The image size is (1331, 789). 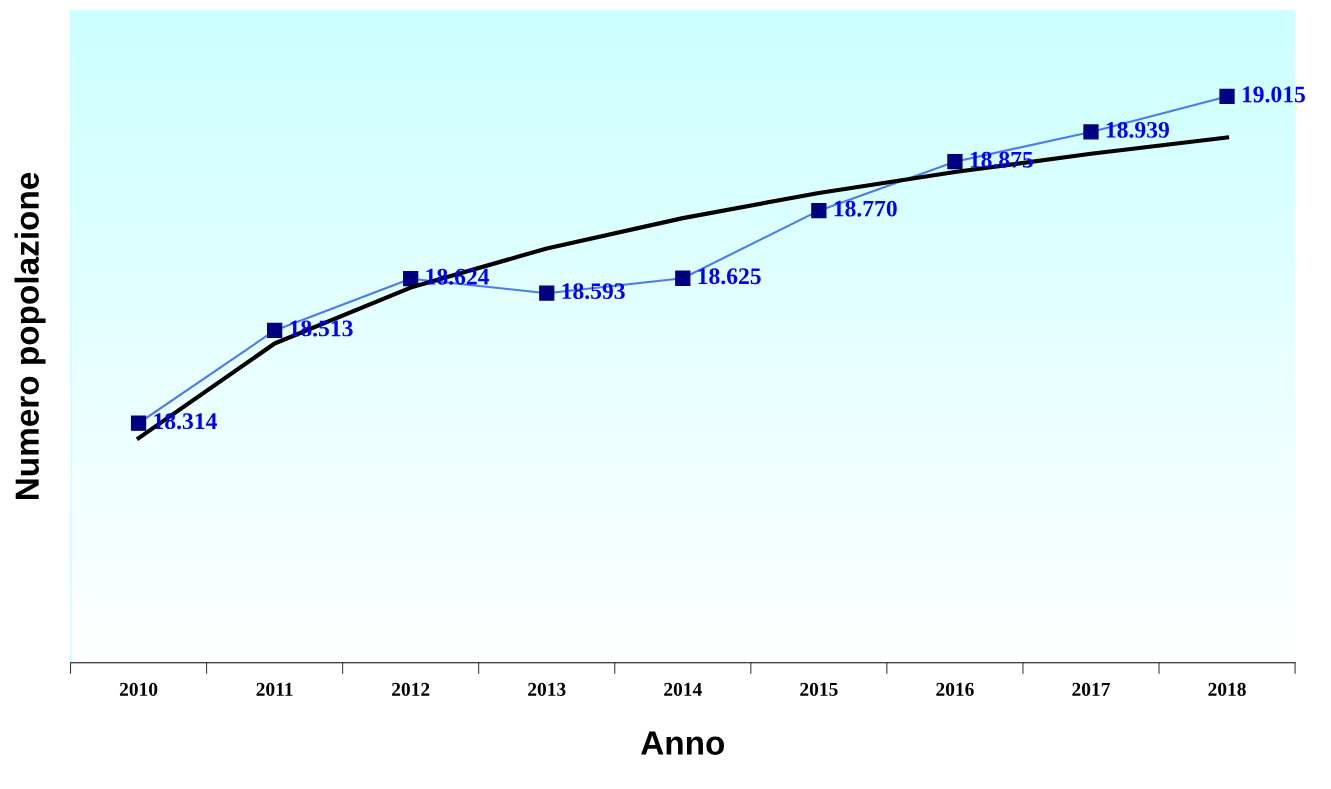 I want to click on x-tick-label: 2017, so click(x=1091, y=689).